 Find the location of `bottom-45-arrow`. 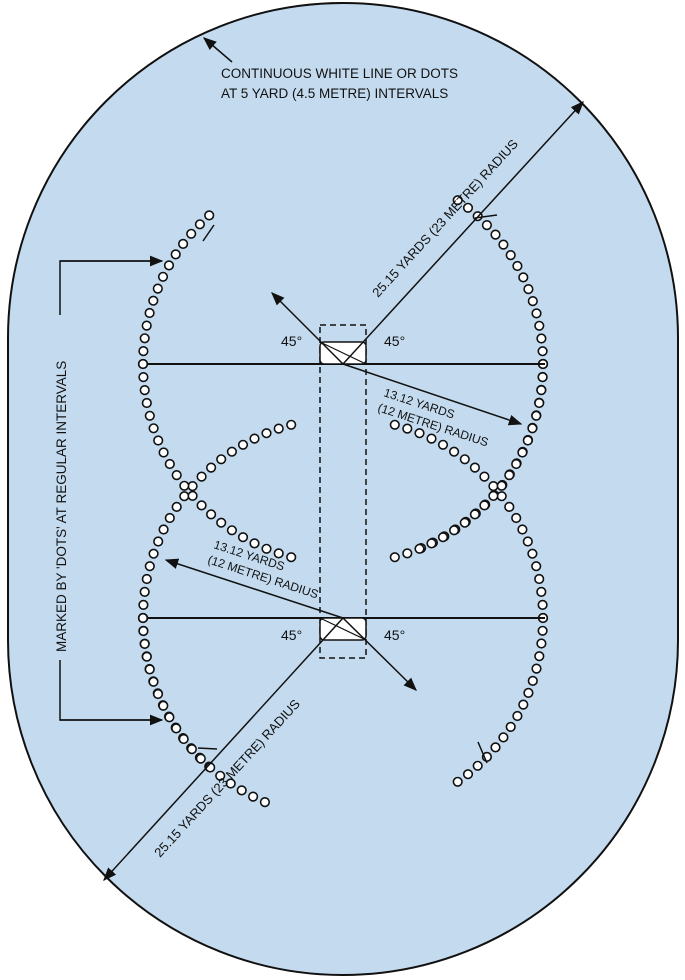

bottom-45-arrow is located at coordinates (379, 654).